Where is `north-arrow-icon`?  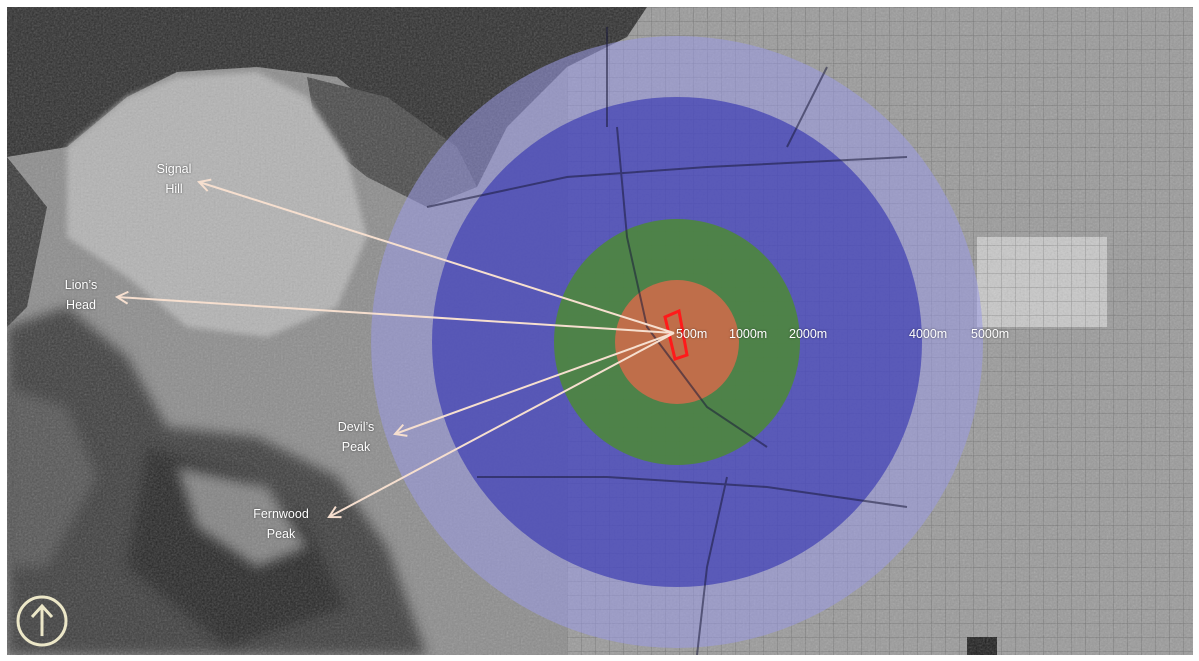
north-arrow-icon is located at coordinates (42, 621).